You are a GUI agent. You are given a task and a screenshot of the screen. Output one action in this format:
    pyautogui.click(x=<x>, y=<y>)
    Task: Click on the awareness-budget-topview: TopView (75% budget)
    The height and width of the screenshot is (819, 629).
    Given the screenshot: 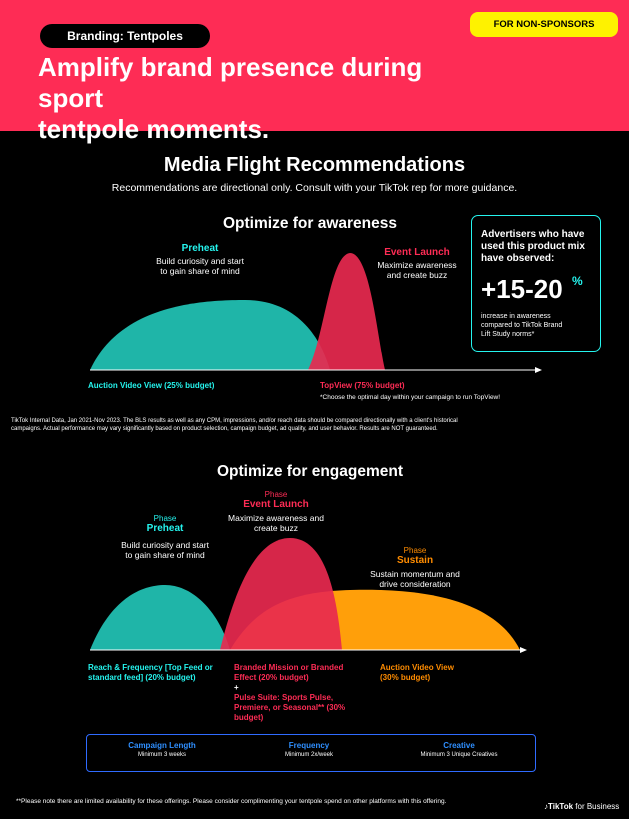 What is the action you would take?
    pyautogui.click(x=362, y=385)
    